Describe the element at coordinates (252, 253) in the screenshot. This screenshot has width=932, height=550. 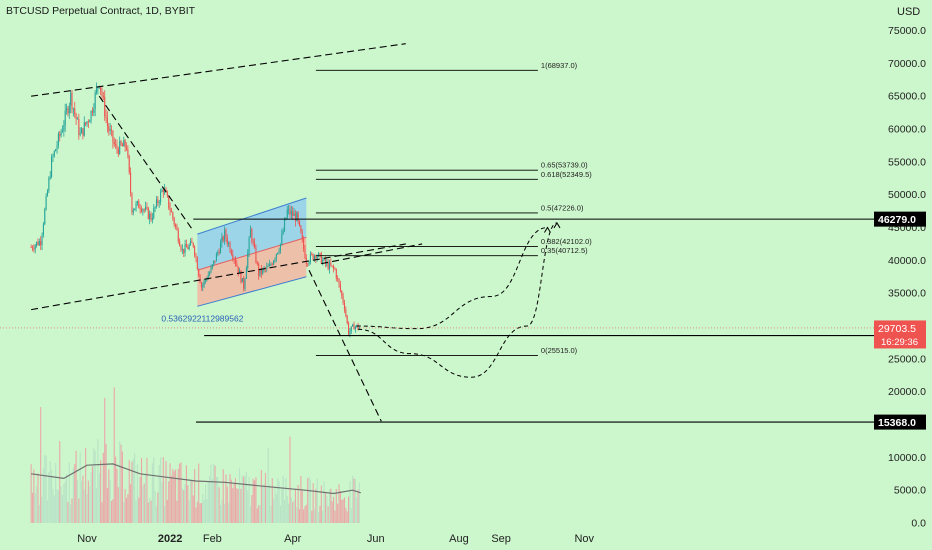
I see `channel-mid-line` at that location.